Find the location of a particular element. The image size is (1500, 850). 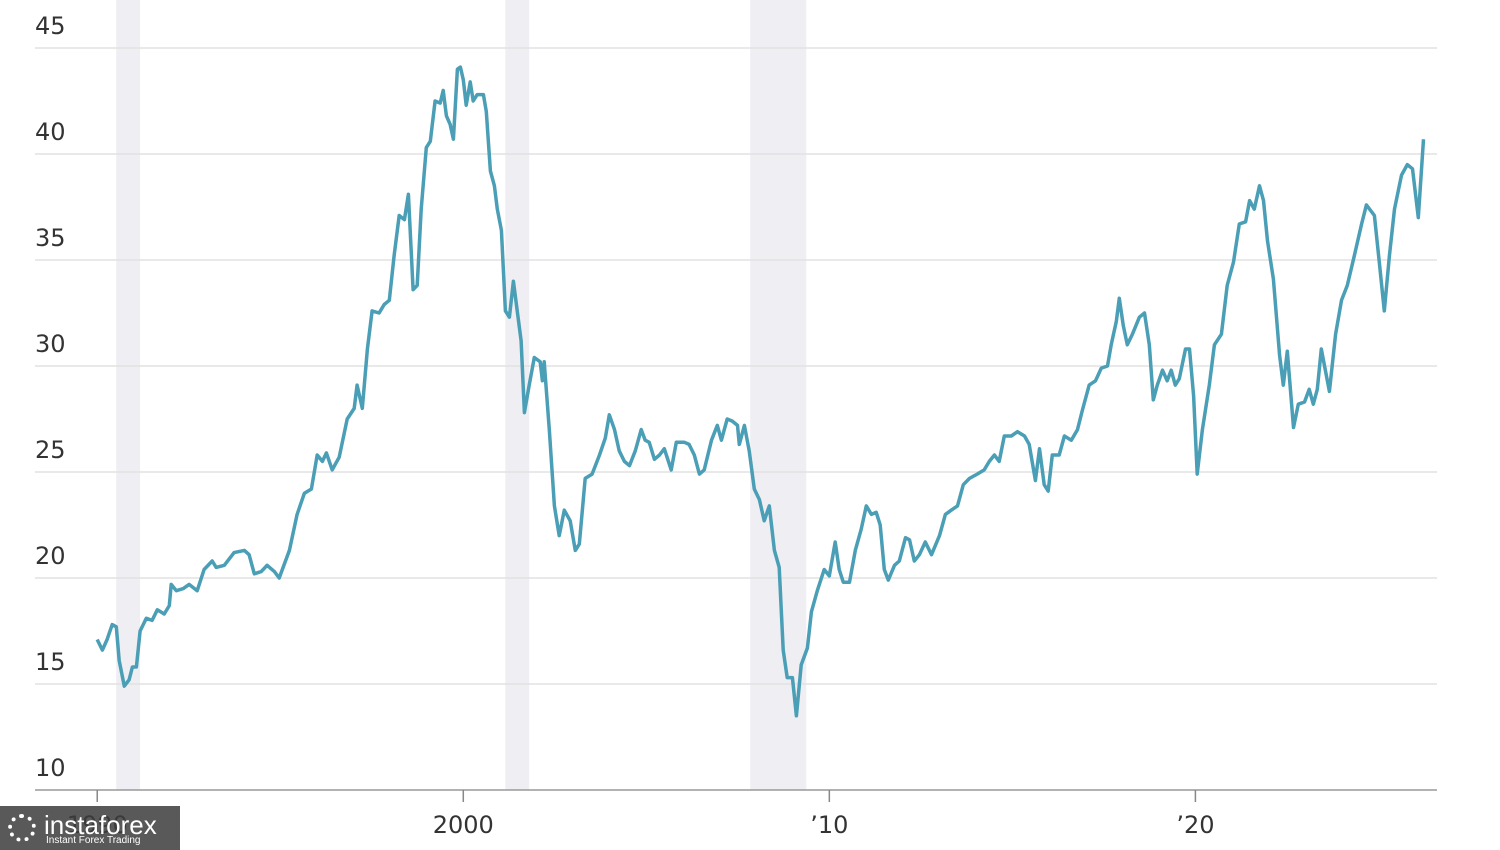

y-tick-label: 20 is located at coordinates (50, 556).